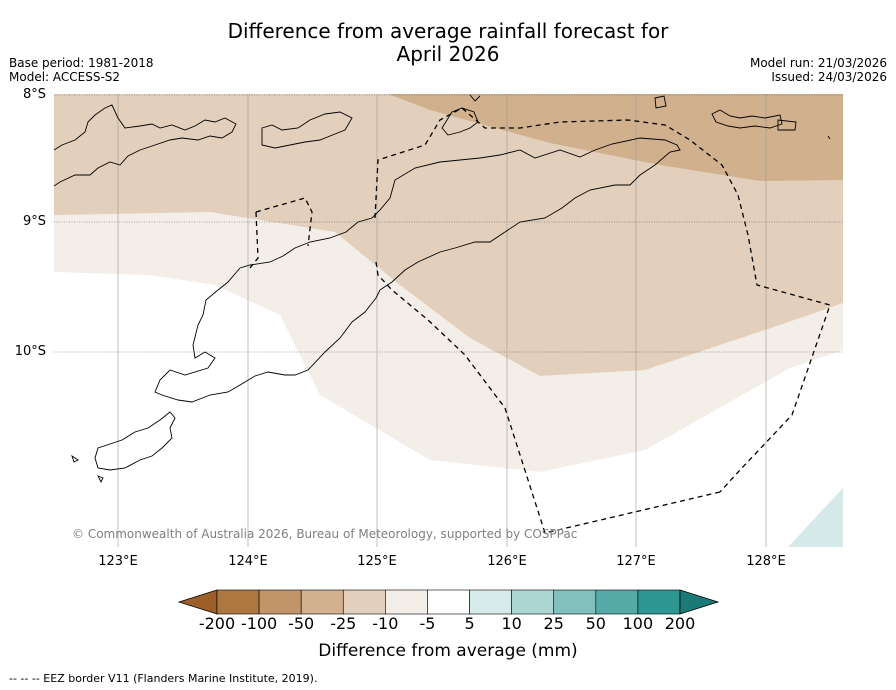 Image resolution: width=896 pixels, height=690 pixels. What do you see at coordinates (217, 623) in the screenshot?
I see `colorbar-tick-label: -200` at bounding box center [217, 623].